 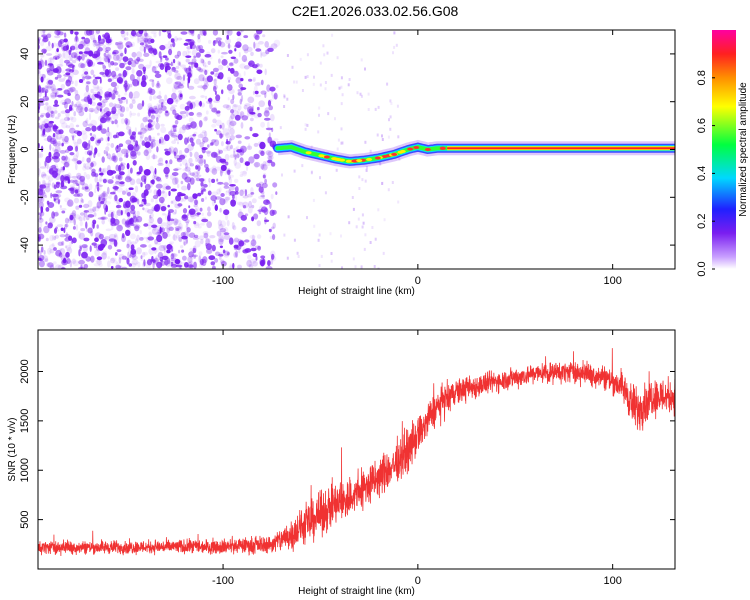 I want to click on ridge-hotspot, so click(x=402, y=151).